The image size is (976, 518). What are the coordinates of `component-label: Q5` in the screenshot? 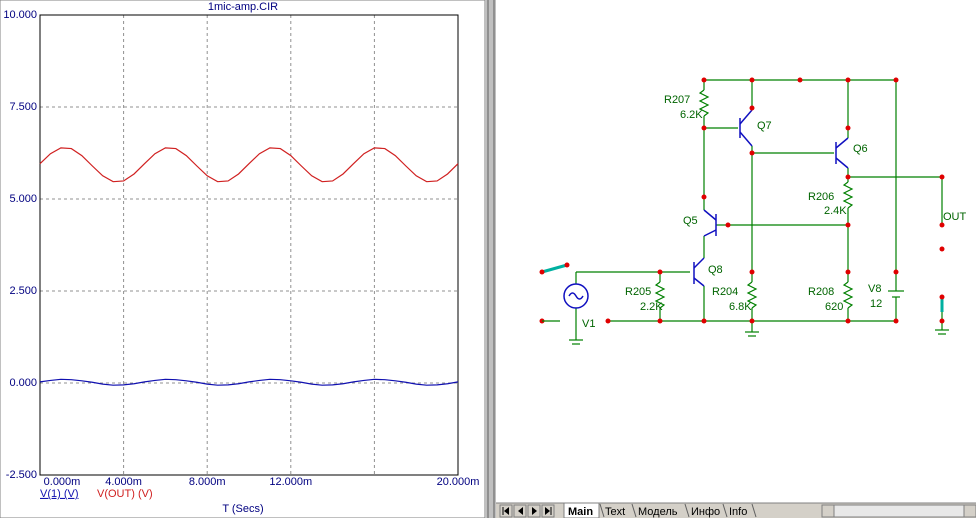 It's located at (690, 221).